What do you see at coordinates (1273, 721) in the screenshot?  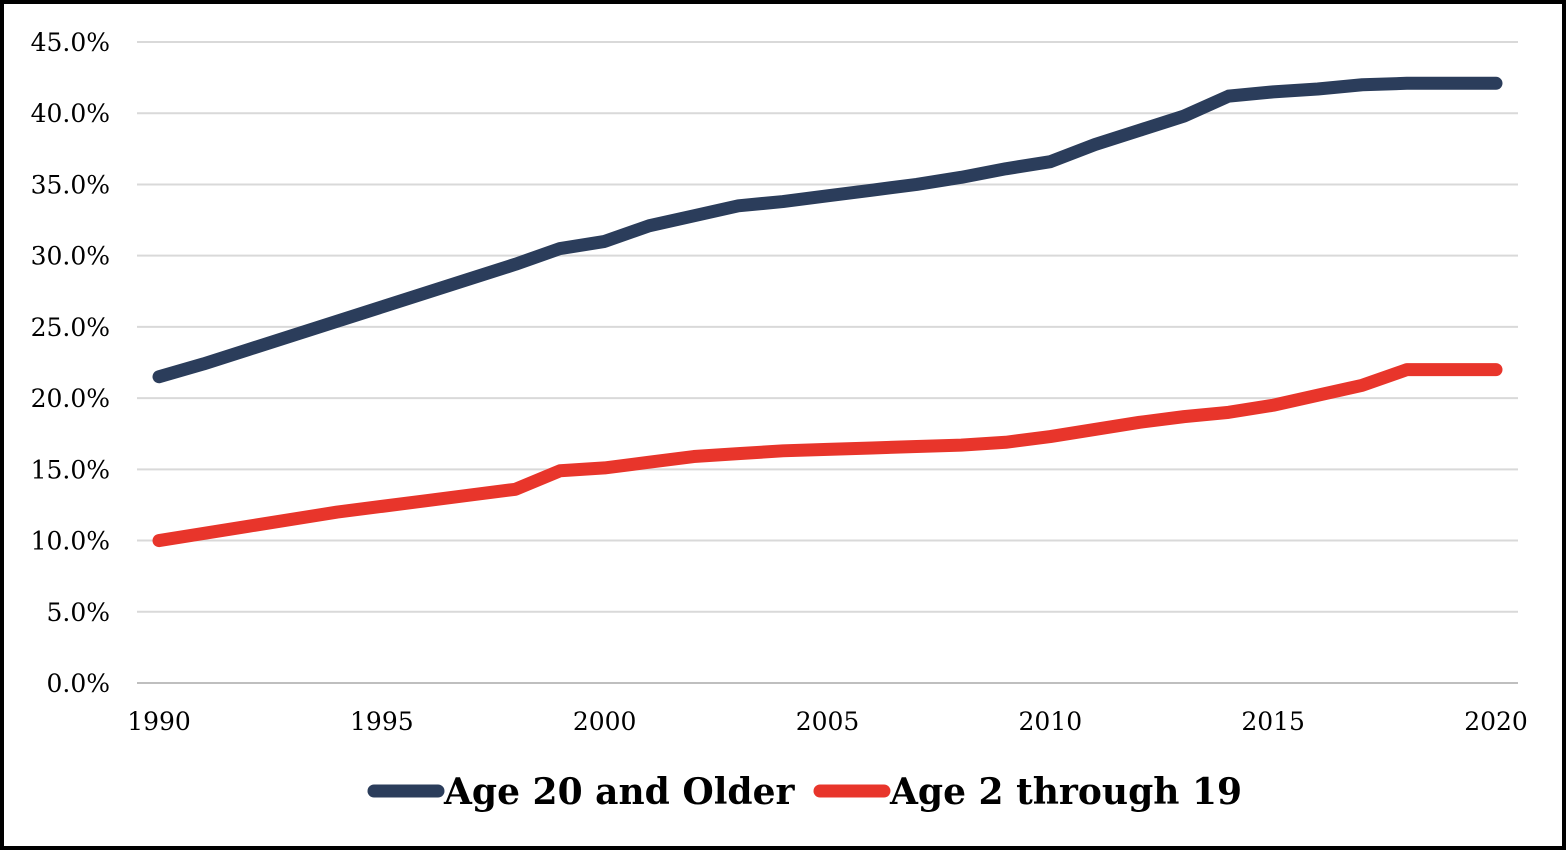 I see `x-tick-label: 2015` at bounding box center [1273, 721].